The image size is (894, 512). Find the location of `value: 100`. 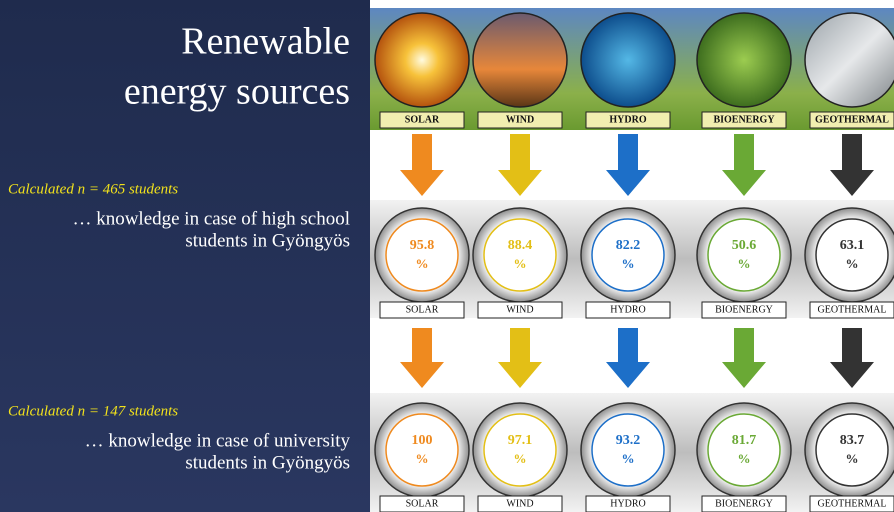

value: 100 is located at coordinates (422, 440).